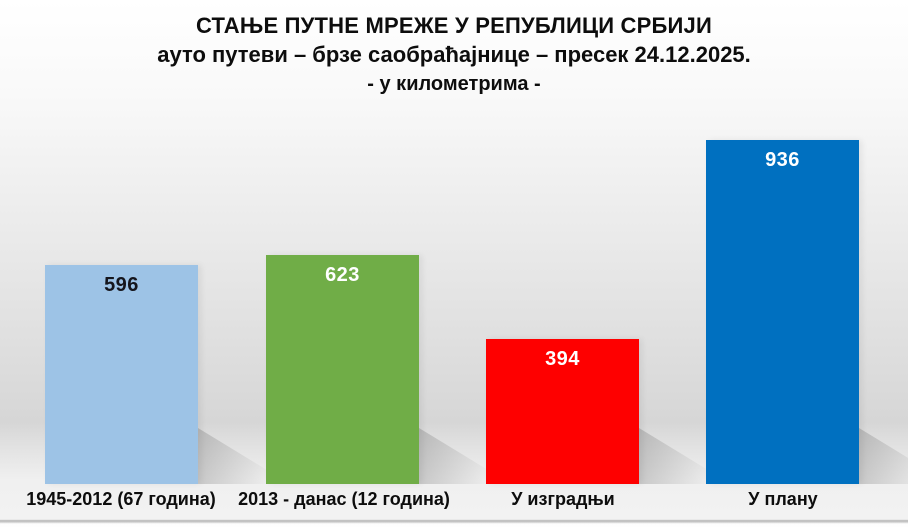 The width and height of the screenshot is (908, 528). What do you see at coordinates (121, 285) in the screenshot?
I see `bar-value-label: 596` at bounding box center [121, 285].